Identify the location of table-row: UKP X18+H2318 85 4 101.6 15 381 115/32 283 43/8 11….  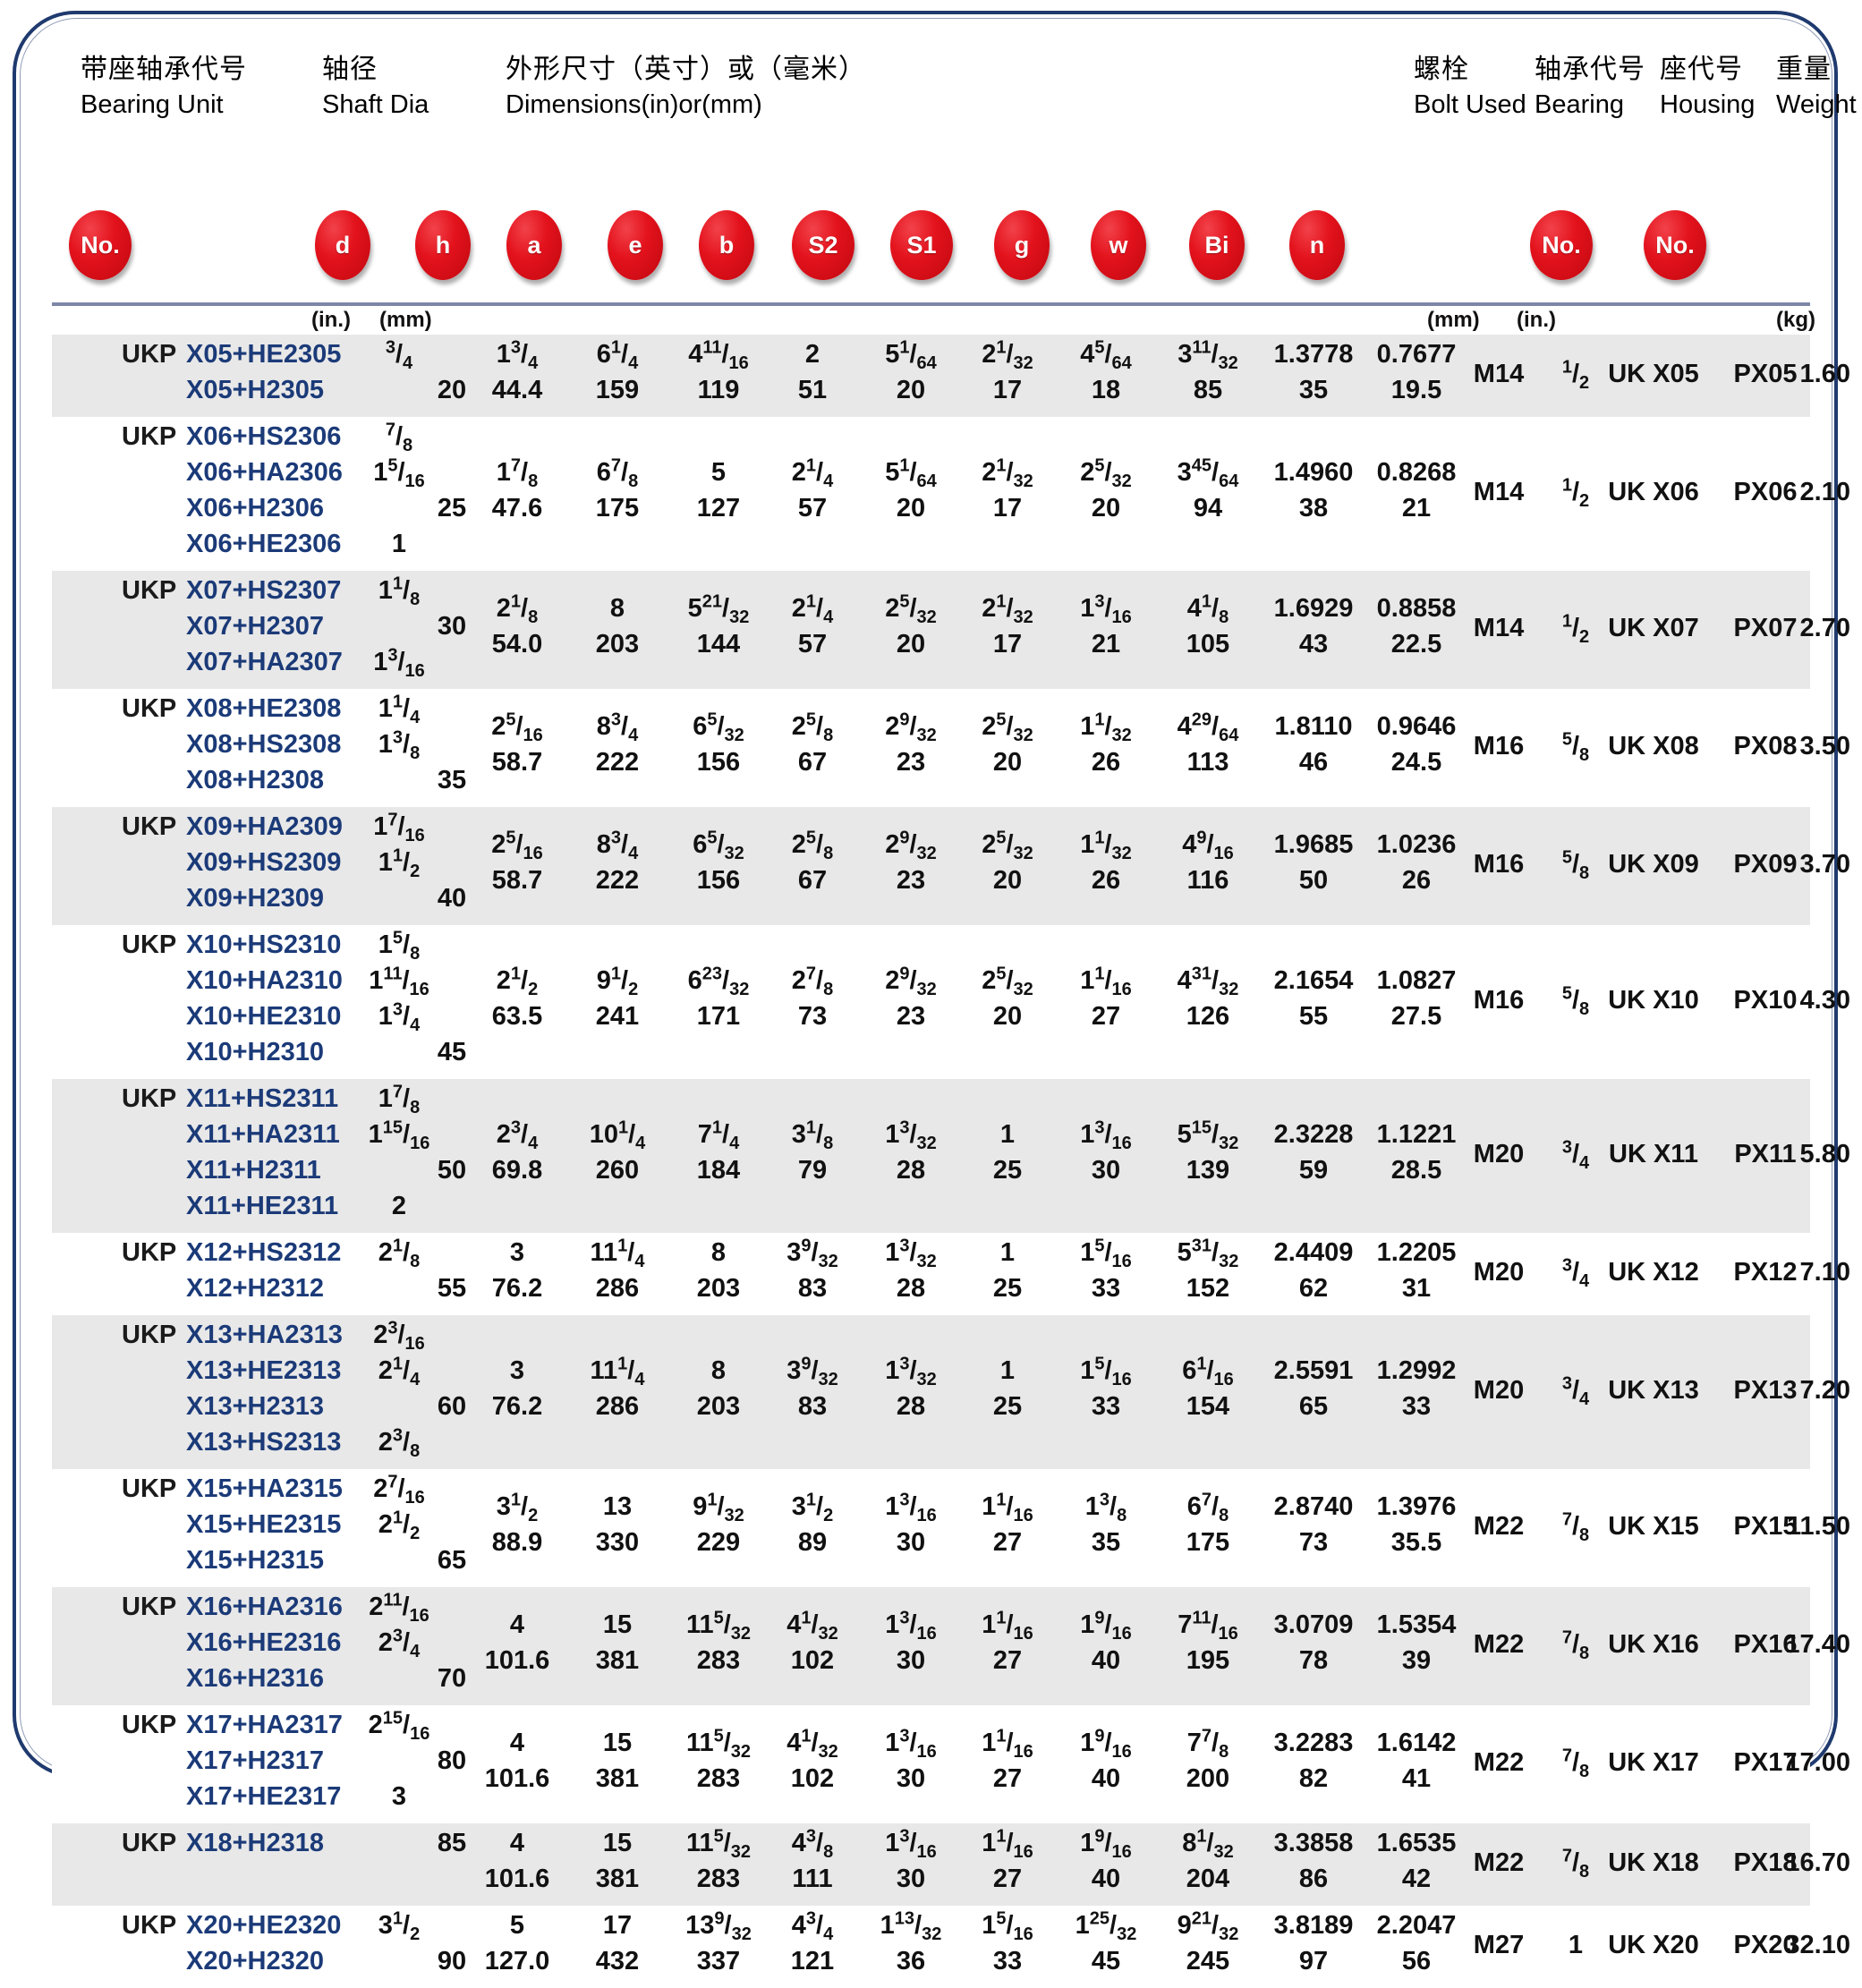
(951, 1864).